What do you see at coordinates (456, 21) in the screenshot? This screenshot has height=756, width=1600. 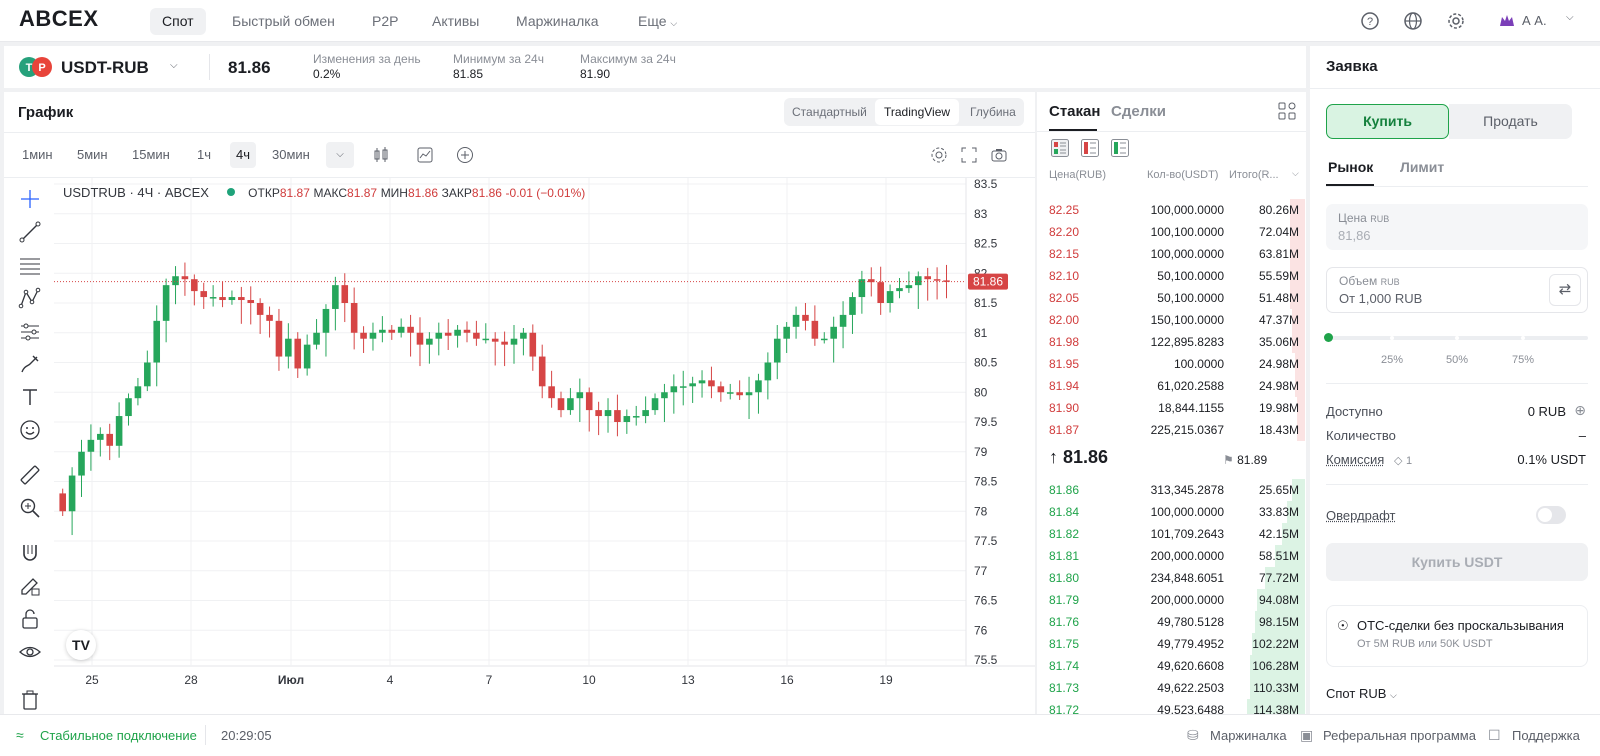 I see `nav-assets: Активы` at bounding box center [456, 21].